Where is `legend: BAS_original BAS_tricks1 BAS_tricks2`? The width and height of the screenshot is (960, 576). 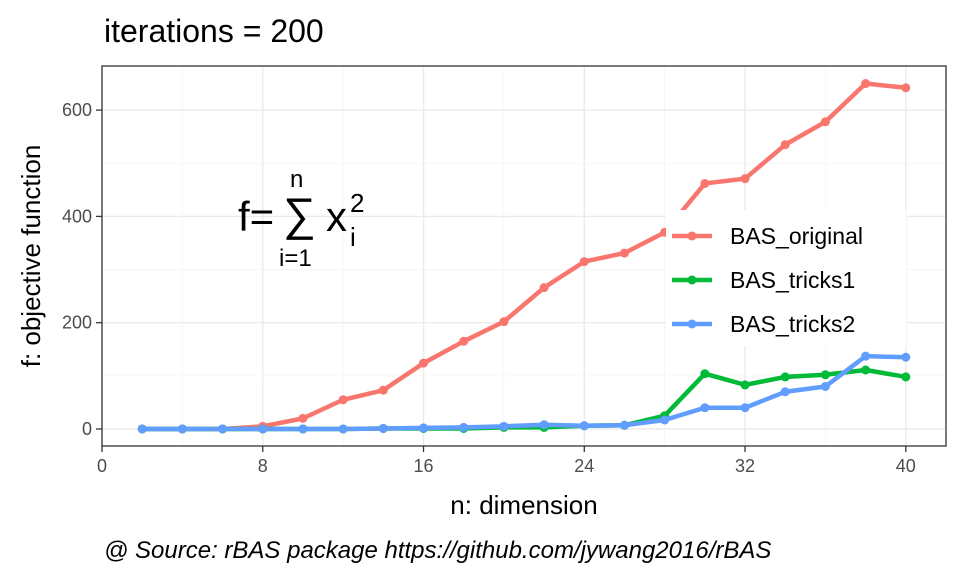
legend: BAS_original BAS_tricks1 BAS_tricks2 is located at coordinates (786, 278).